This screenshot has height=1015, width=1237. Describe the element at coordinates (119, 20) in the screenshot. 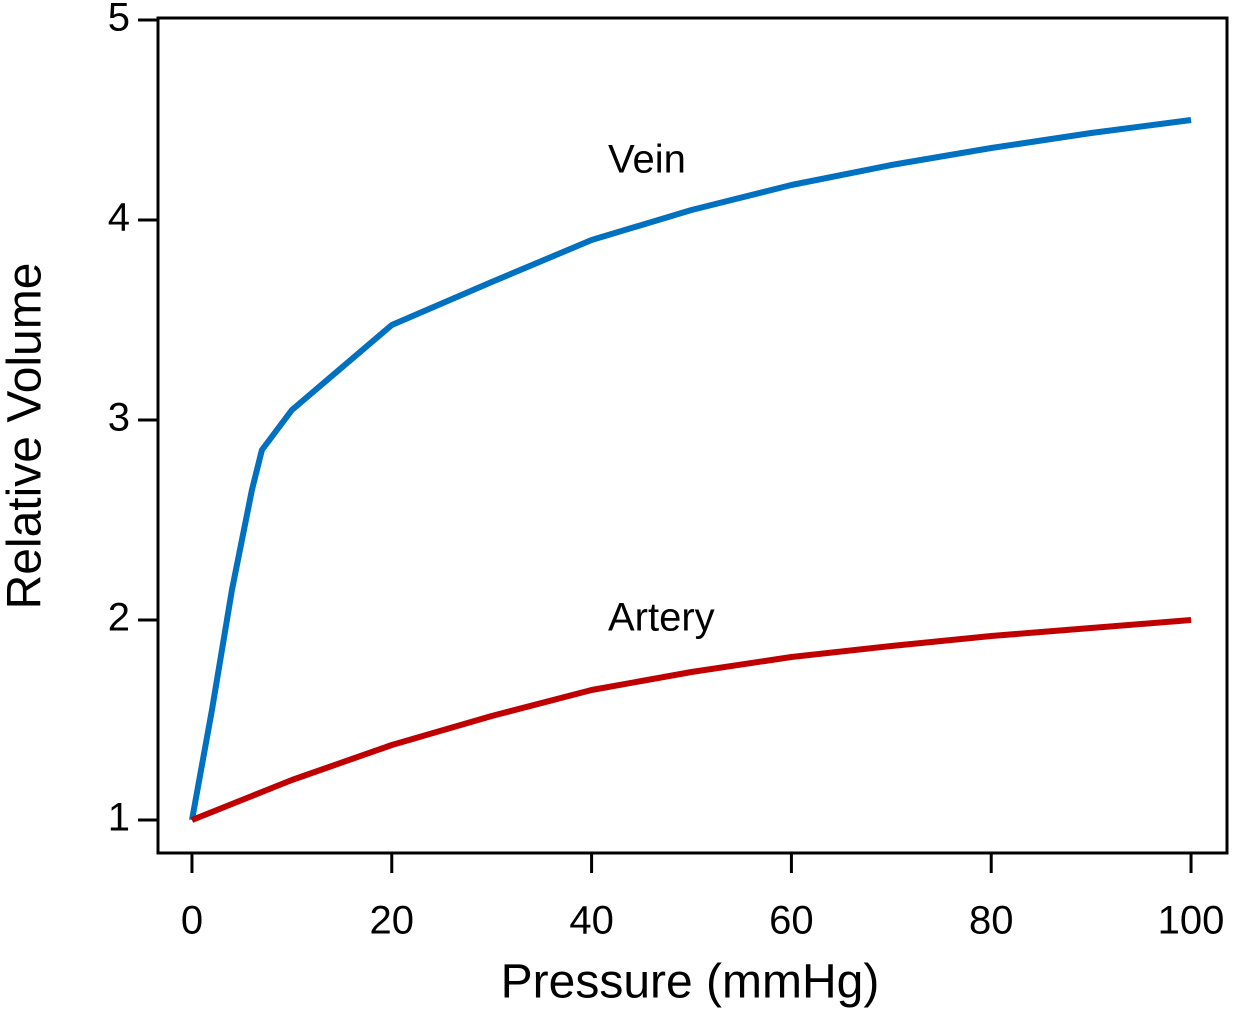

I see `y-tick-label: 5` at that location.